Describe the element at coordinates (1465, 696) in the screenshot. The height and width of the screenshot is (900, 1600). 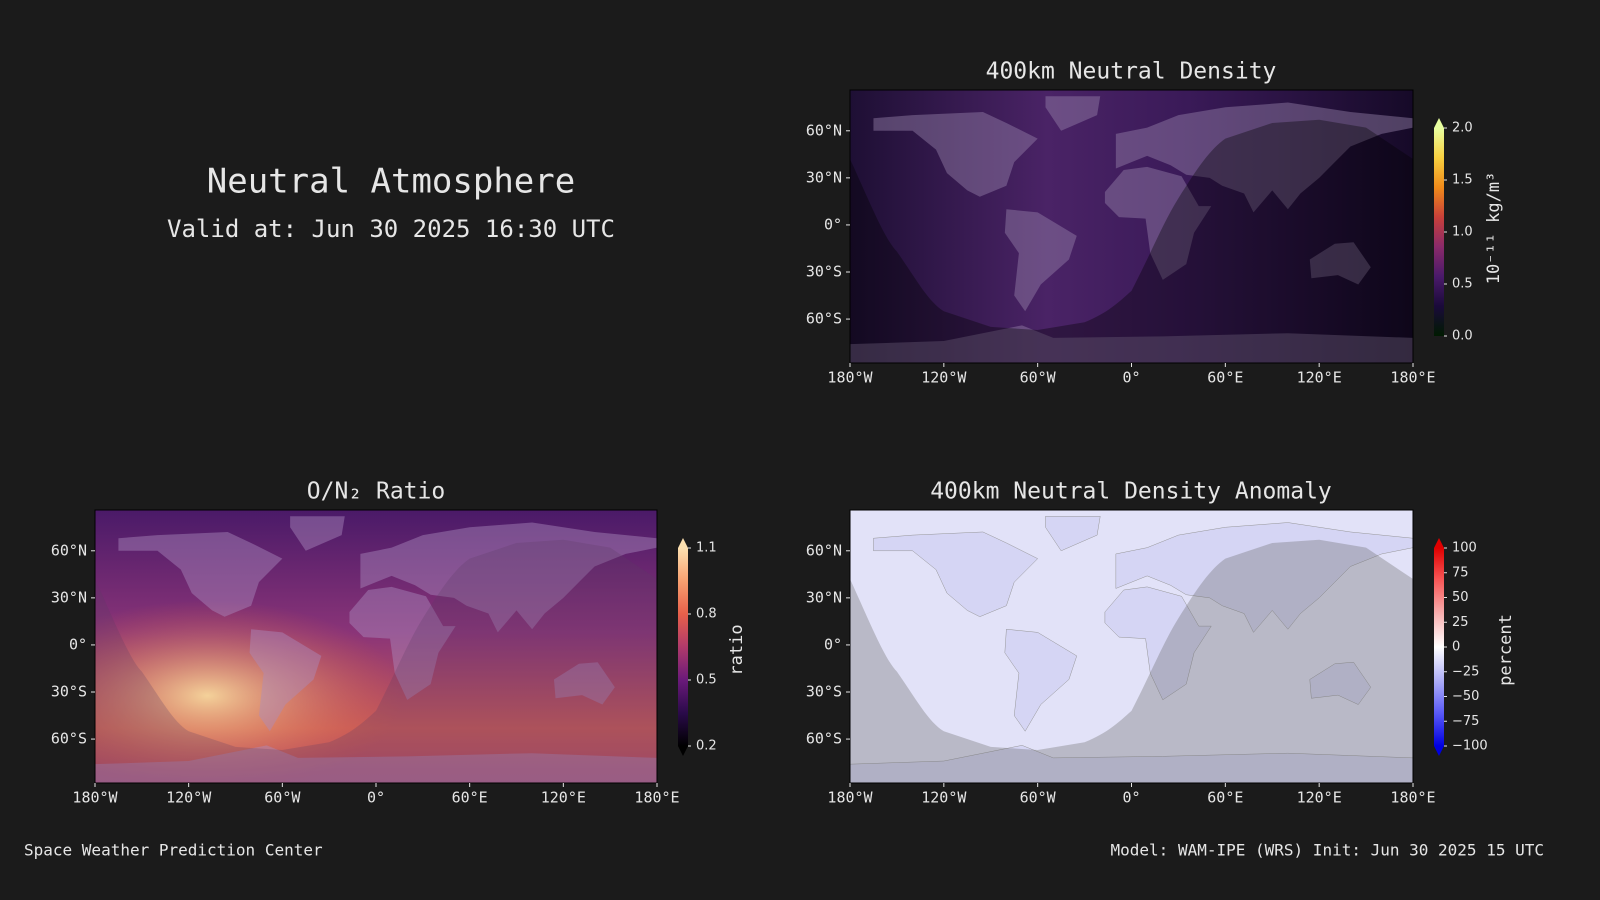
I see `colorbar-tick-label: −50` at that location.